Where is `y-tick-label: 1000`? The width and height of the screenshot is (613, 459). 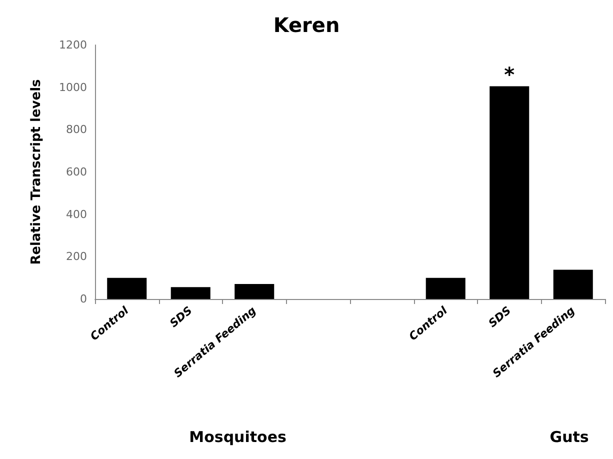
y-tick-label: 1000 is located at coordinates (73, 87).